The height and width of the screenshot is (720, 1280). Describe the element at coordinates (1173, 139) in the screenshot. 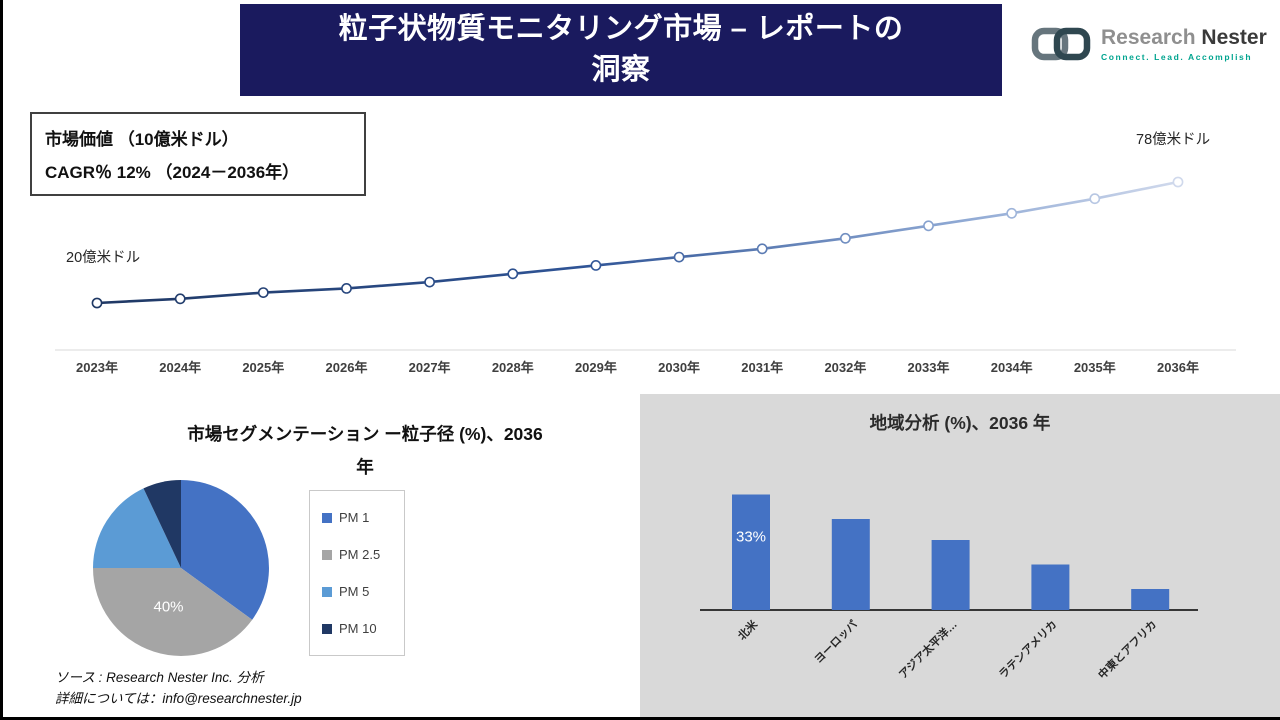

I see `end-value-label: 78億米ドル` at that location.